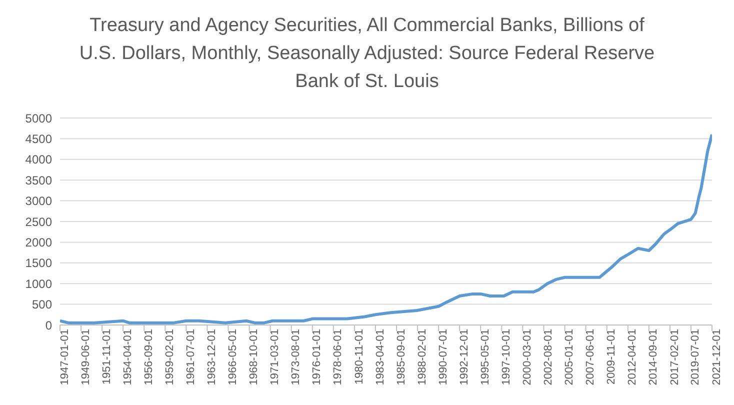 This screenshot has width=734, height=405. Describe the element at coordinates (506, 357) in the screenshot. I see `x-tick-label: 1997-10-01` at that location.